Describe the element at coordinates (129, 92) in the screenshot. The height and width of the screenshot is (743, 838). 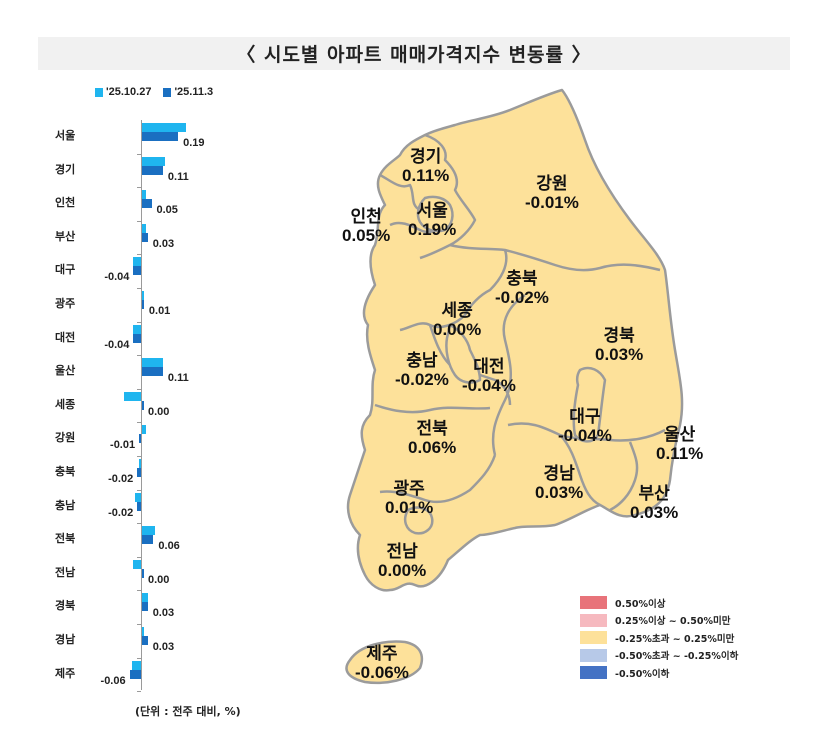
I see `legend-label: '25.10.27` at that location.